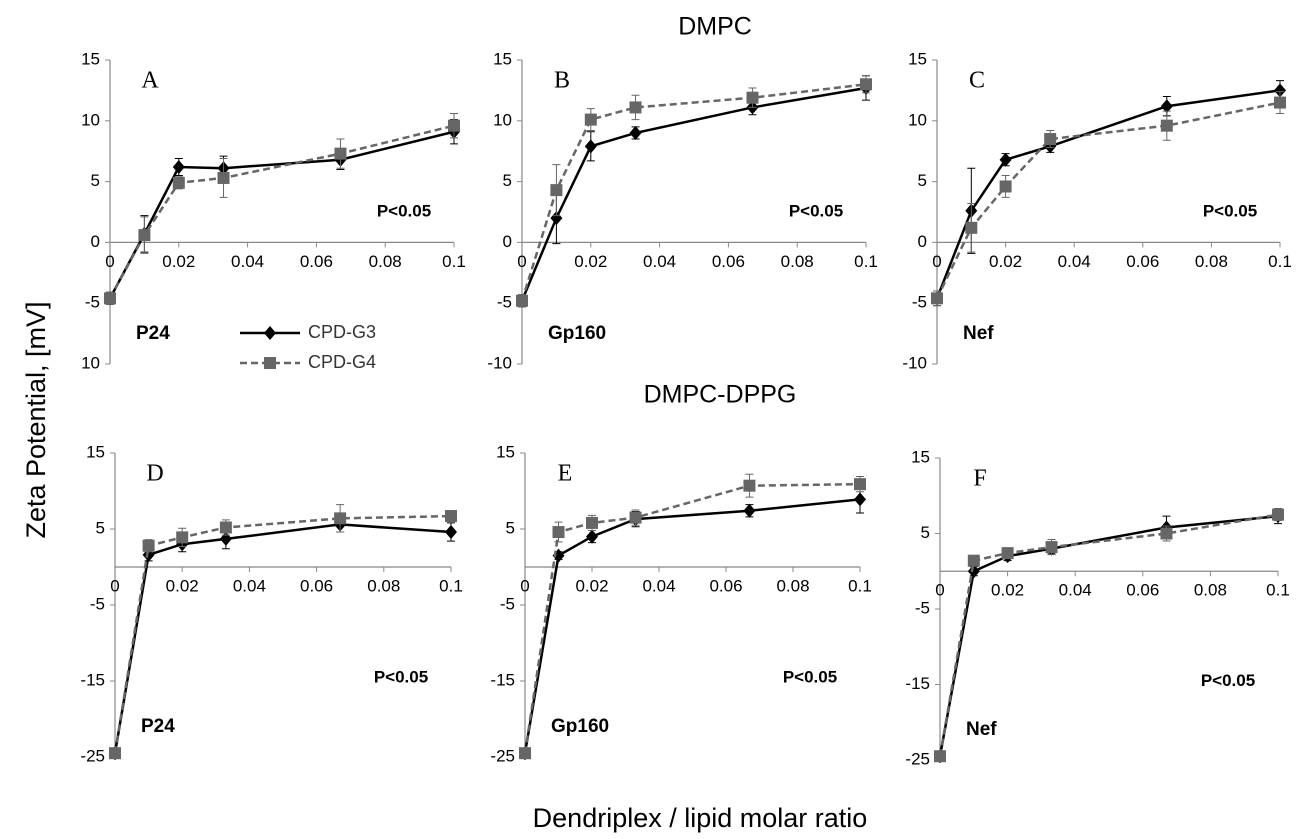 This screenshot has height=839, width=1296. Describe the element at coordinates (150, 81) in the screenshot. I see `panel-letter: A` at that location.